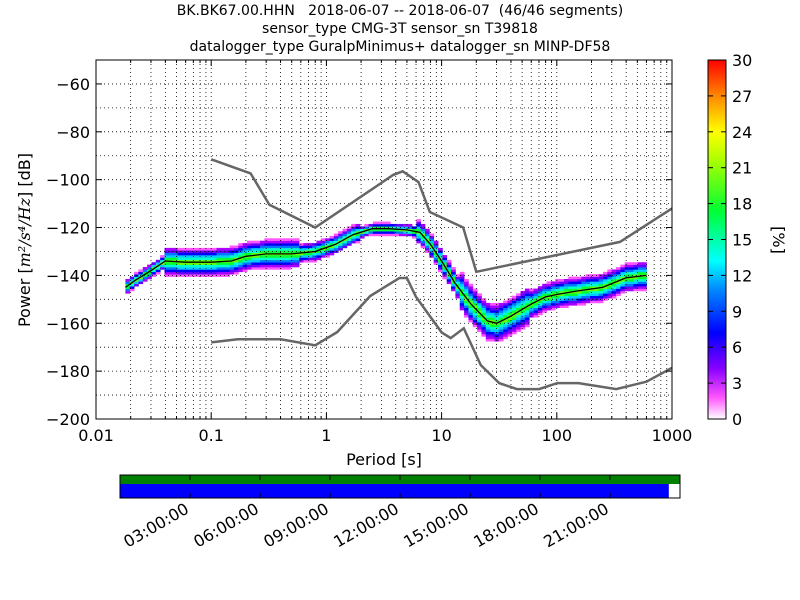  What do you see at coordinates (737, 383) in the screenshot?
I see `colorbar-tick-label: 3` at bounding box center [737, 383].